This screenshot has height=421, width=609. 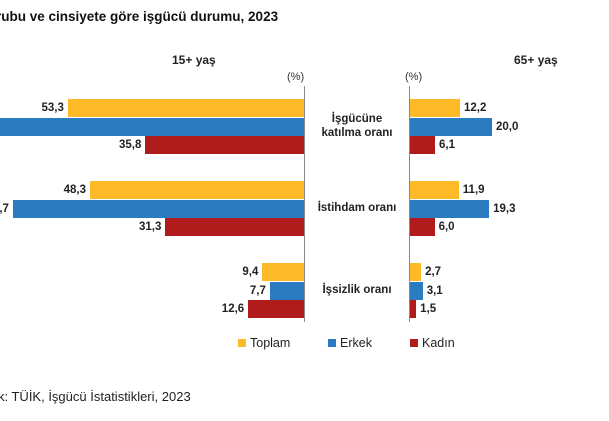 I want to click on legend-item-Kadın: Kadın, so click(x=432, y=343).